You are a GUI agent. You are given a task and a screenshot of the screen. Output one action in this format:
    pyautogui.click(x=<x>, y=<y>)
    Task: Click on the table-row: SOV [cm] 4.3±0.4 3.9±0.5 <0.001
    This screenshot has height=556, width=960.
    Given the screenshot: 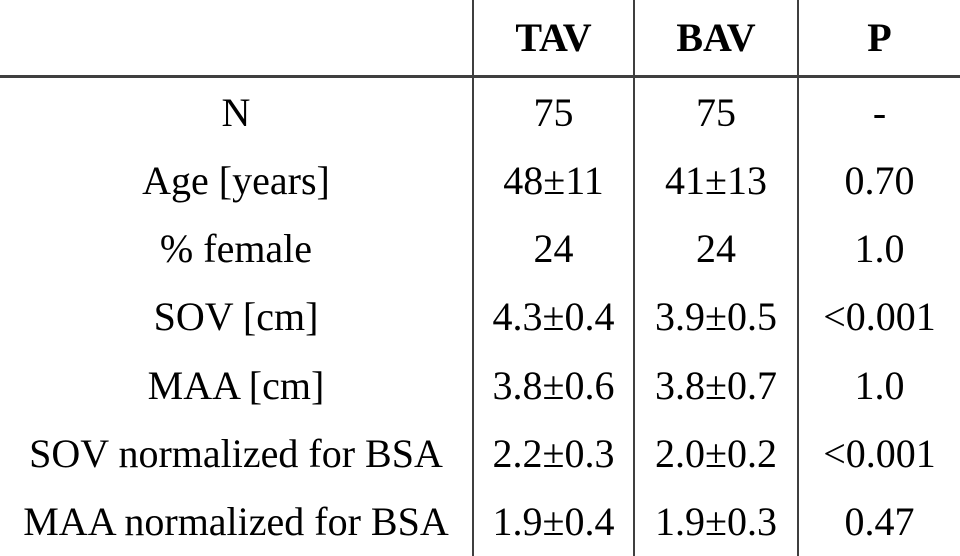 What is the action you would take?
    pyautogui.click(x=480, y=317)
    